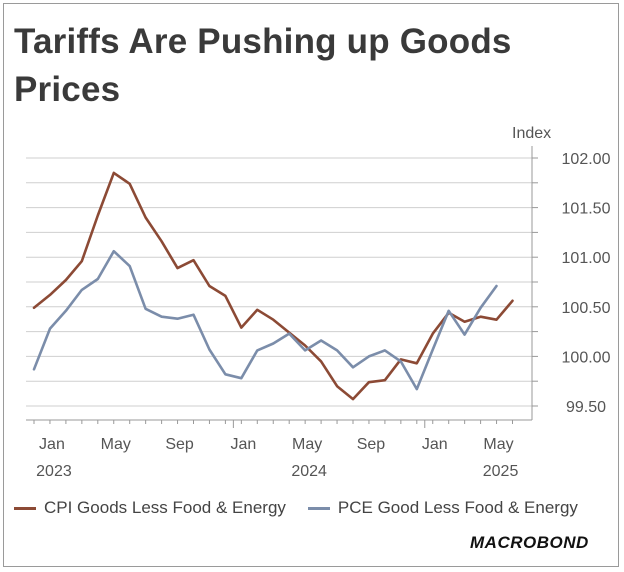  Describe the element at coordinates (165, 507) in the screenshot. I see `legend-label-cpi: CPI Goods Less Food & Energy` at that location.